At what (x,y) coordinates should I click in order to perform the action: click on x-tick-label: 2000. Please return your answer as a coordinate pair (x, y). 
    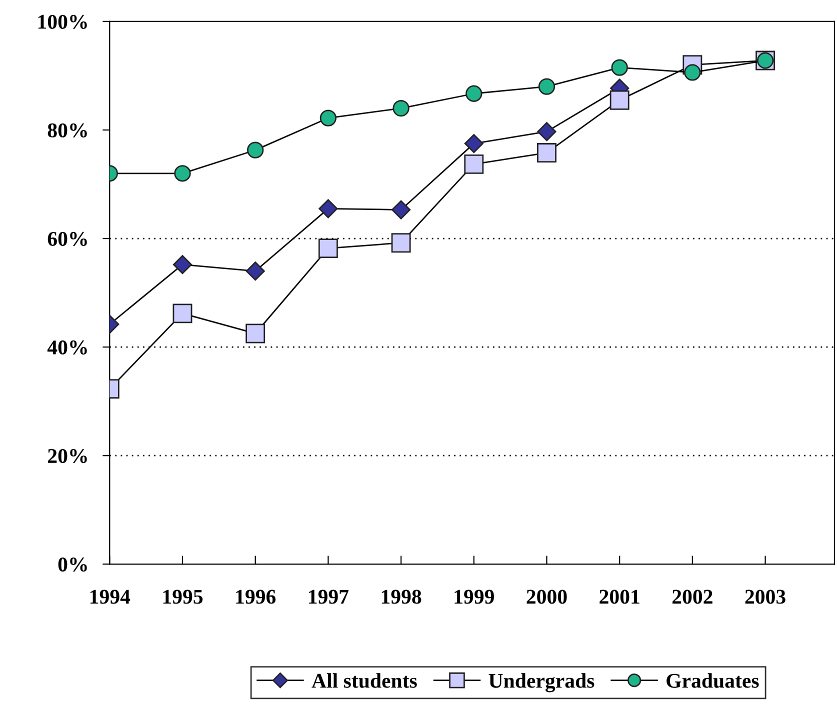
    Looking at the image, I should click on (546, 597).